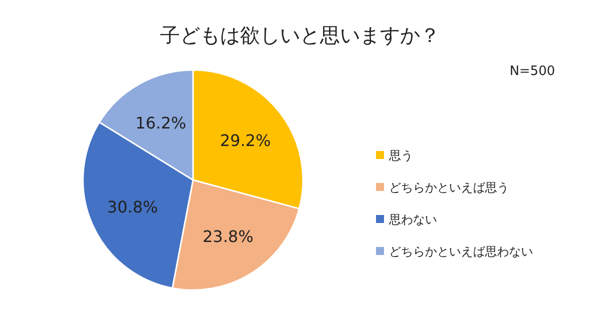 This screenshot has width=600, height=326. I want to click on text: N=500, so click(532, 71).